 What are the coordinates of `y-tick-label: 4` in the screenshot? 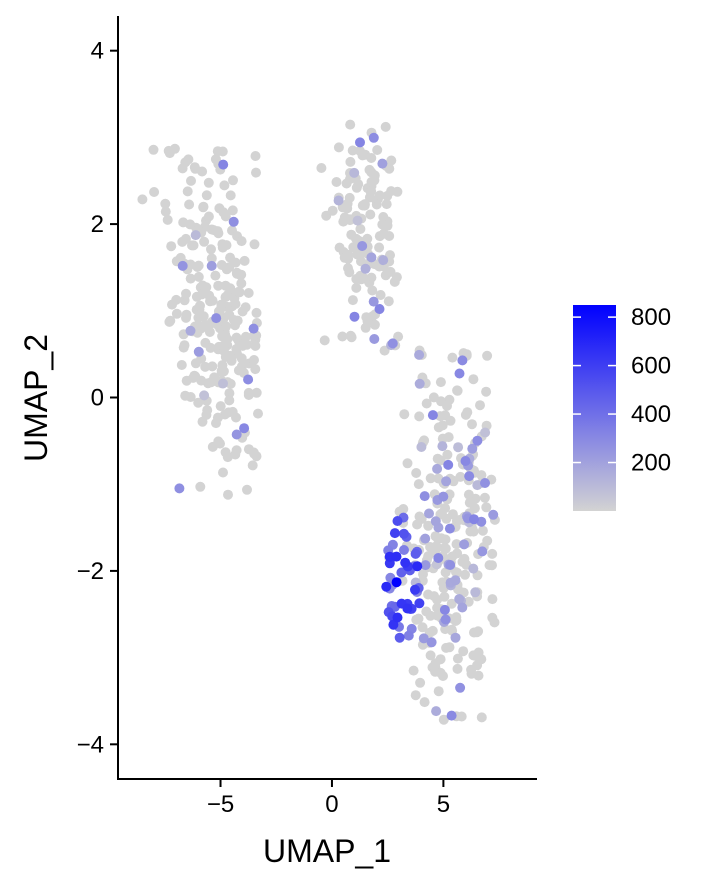 It's located at (97, 51).